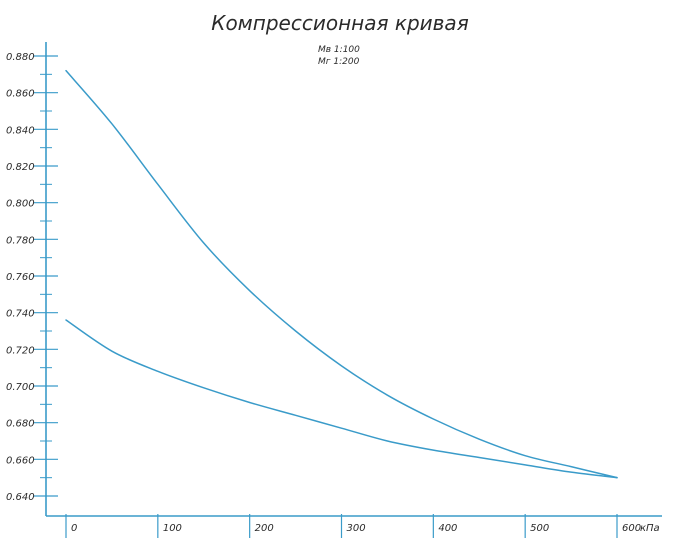 This screenshot has width=678, height=544. I want to click on x-tick-label: 300, so click(356, 528).